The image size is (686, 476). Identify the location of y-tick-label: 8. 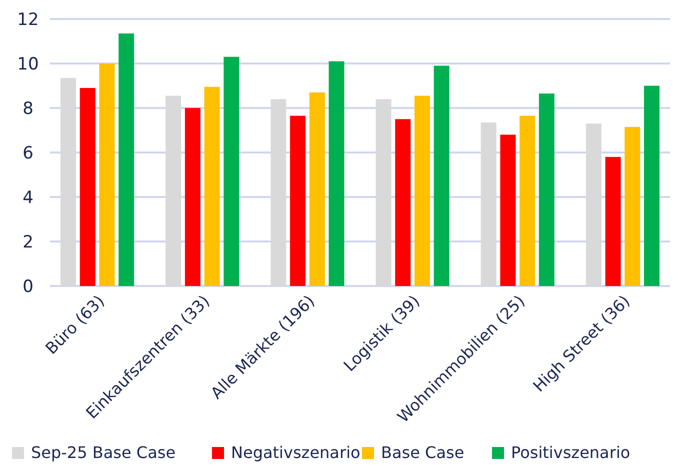
(28, 108).